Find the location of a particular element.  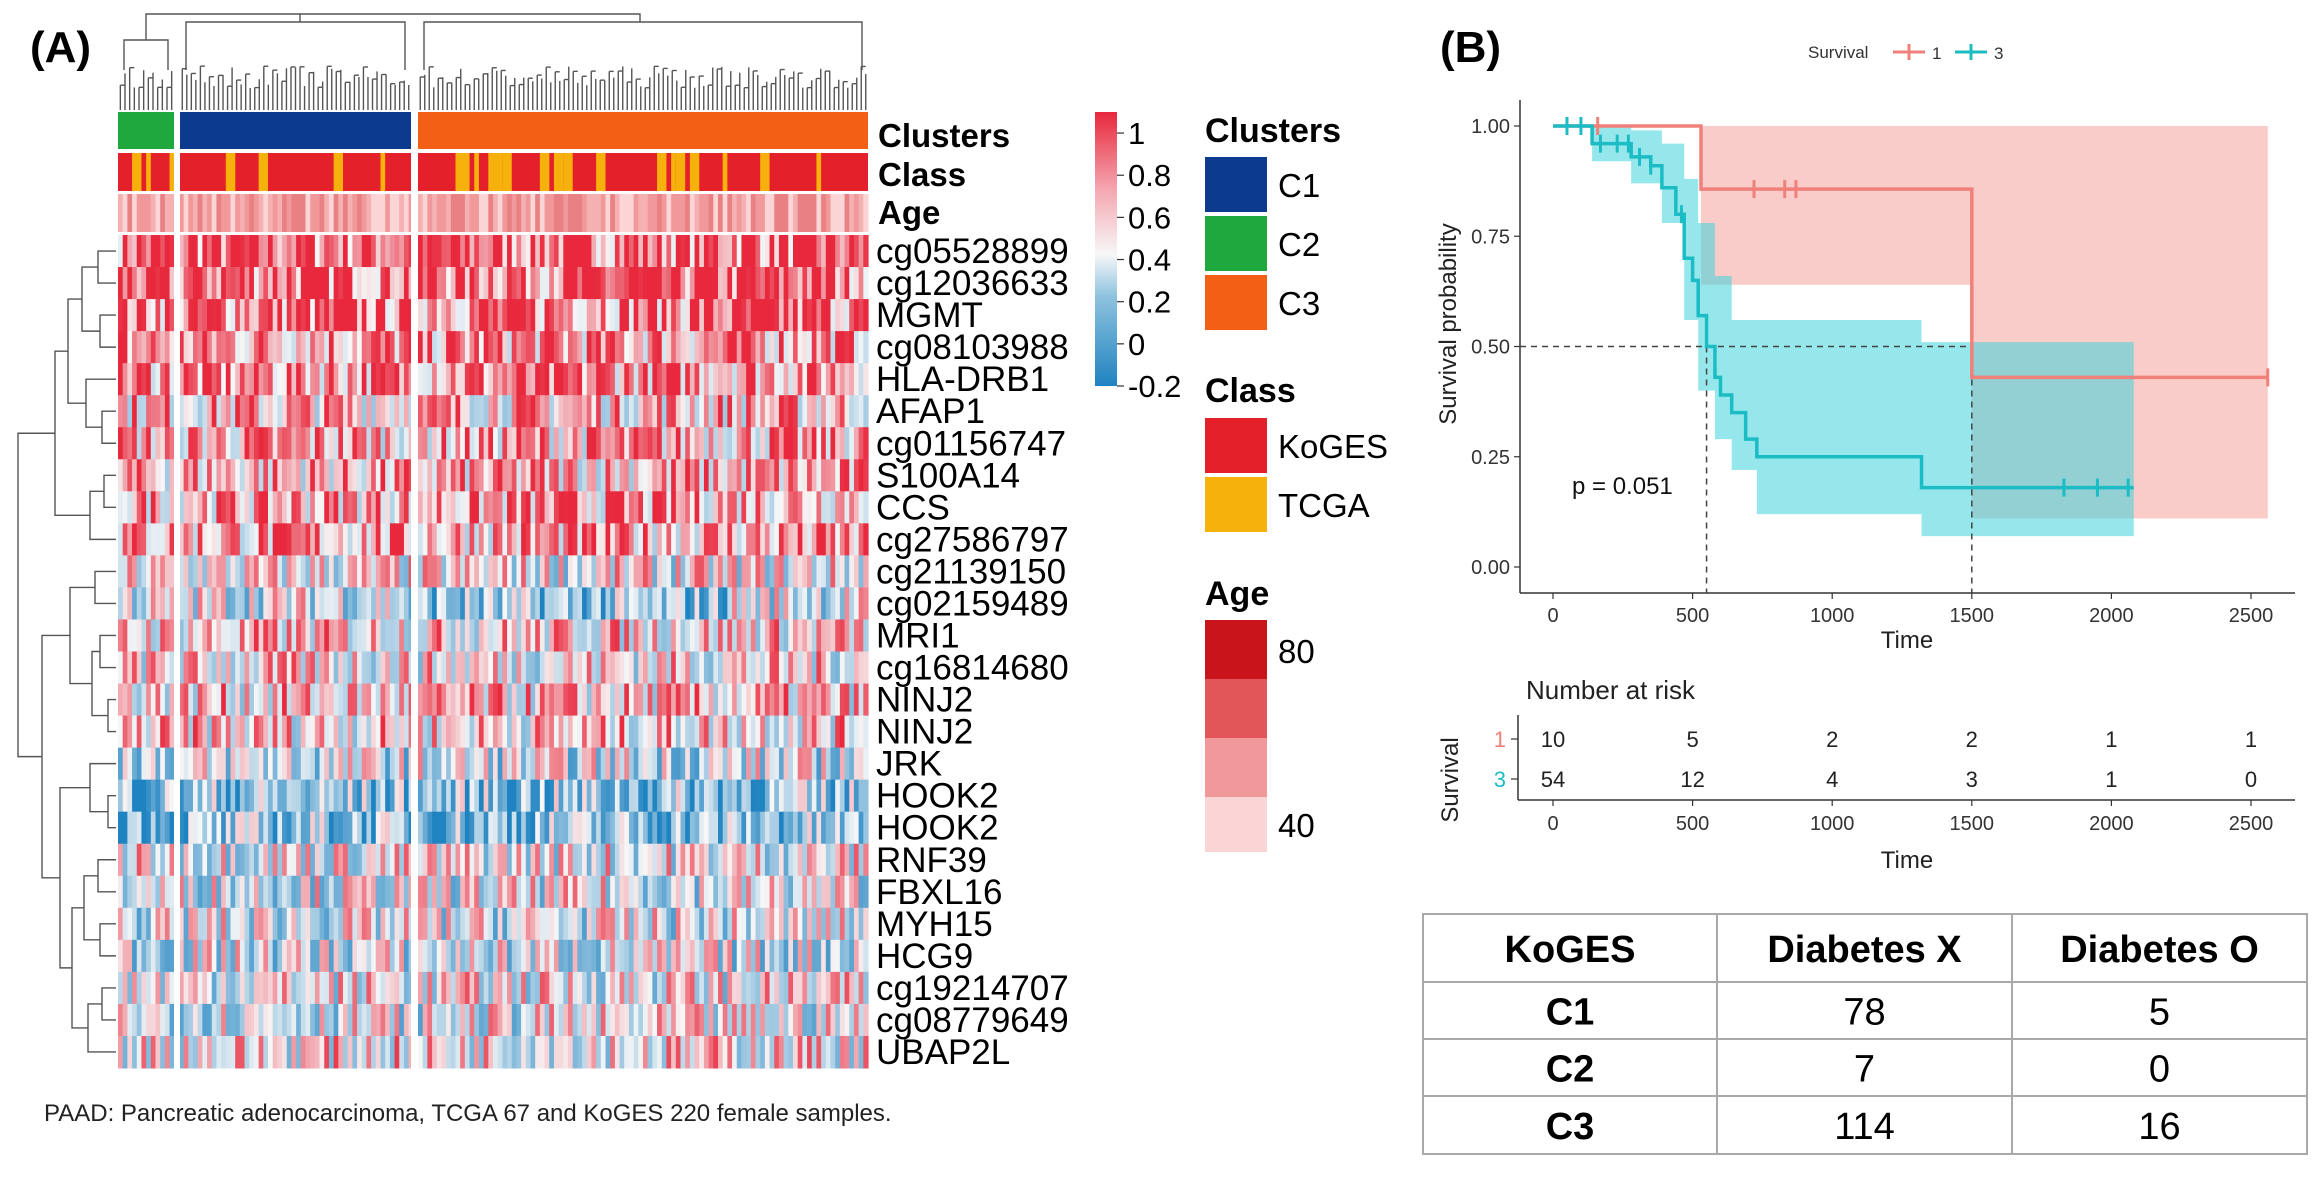

track-label-age: Age is located at coordinates (909, 212).